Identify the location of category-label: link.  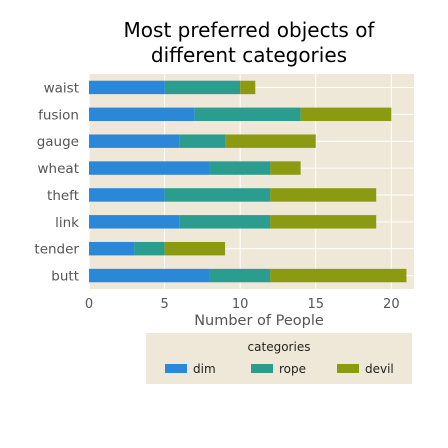
(67, 223).